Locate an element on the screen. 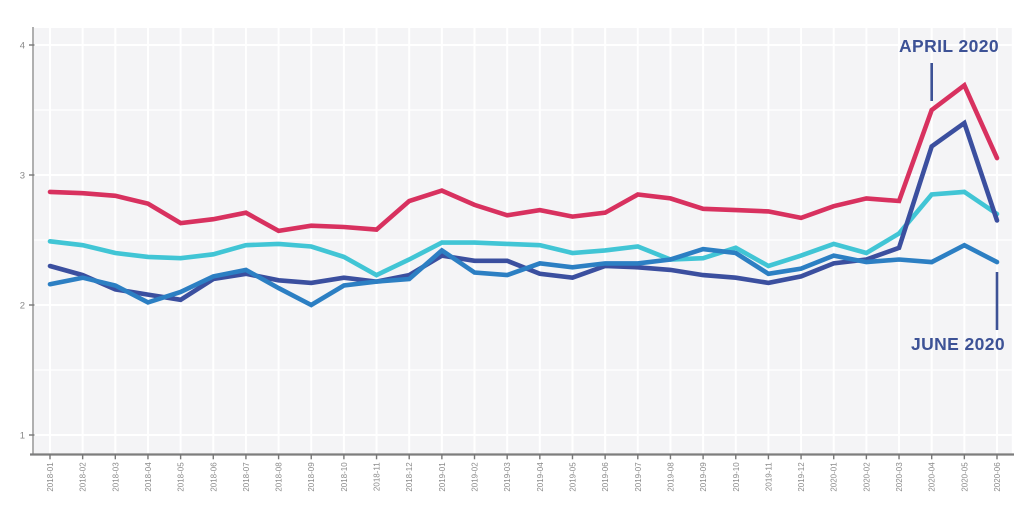  x-tick-label: 2020-02 is located at coordinates (866, 477).